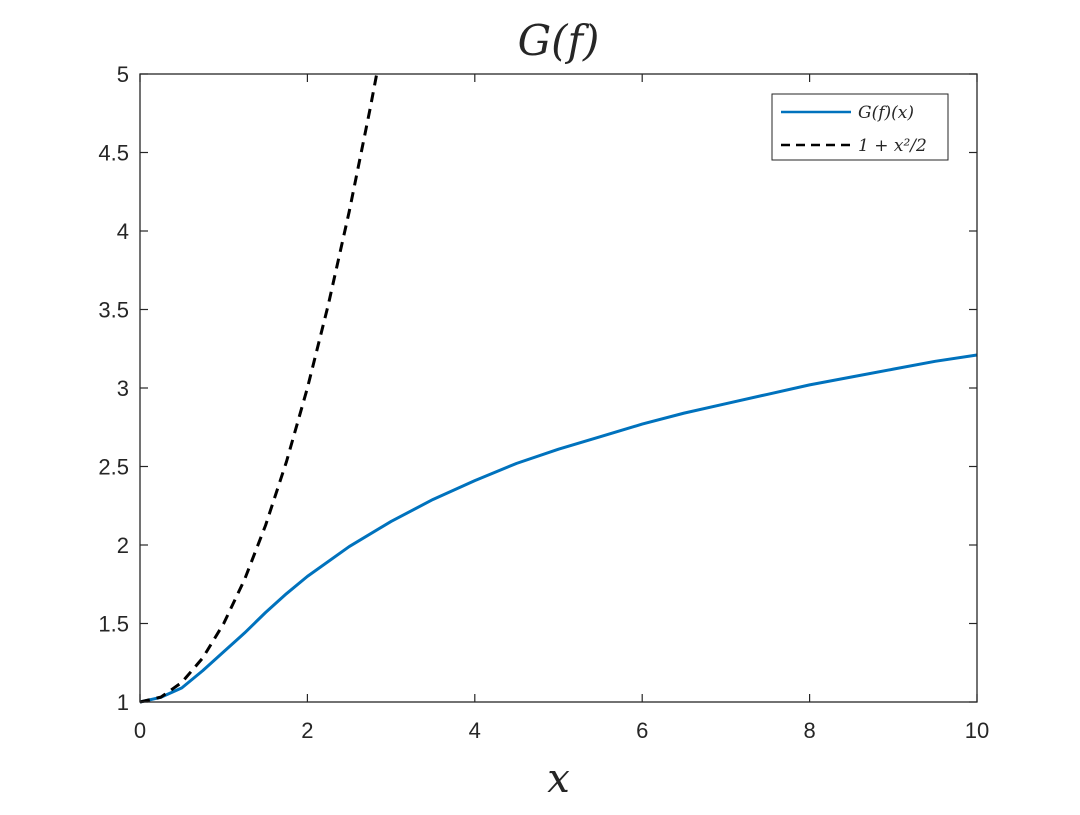 Image resolution: width=1080 pixels, height=815 pixels. Describe the element at coordinates (475, 730) in the screenshot. I see `x-tick-label: 4` at that location.